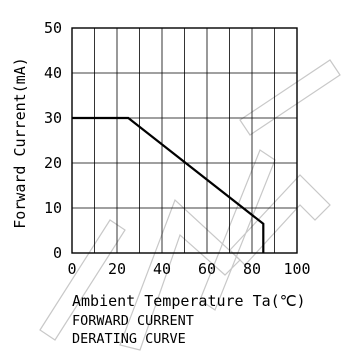 The height and width of the screenshot is (356, 344). I want to click on y-tick-labels: 0 10 20 30 40 50, so click(53, 140).